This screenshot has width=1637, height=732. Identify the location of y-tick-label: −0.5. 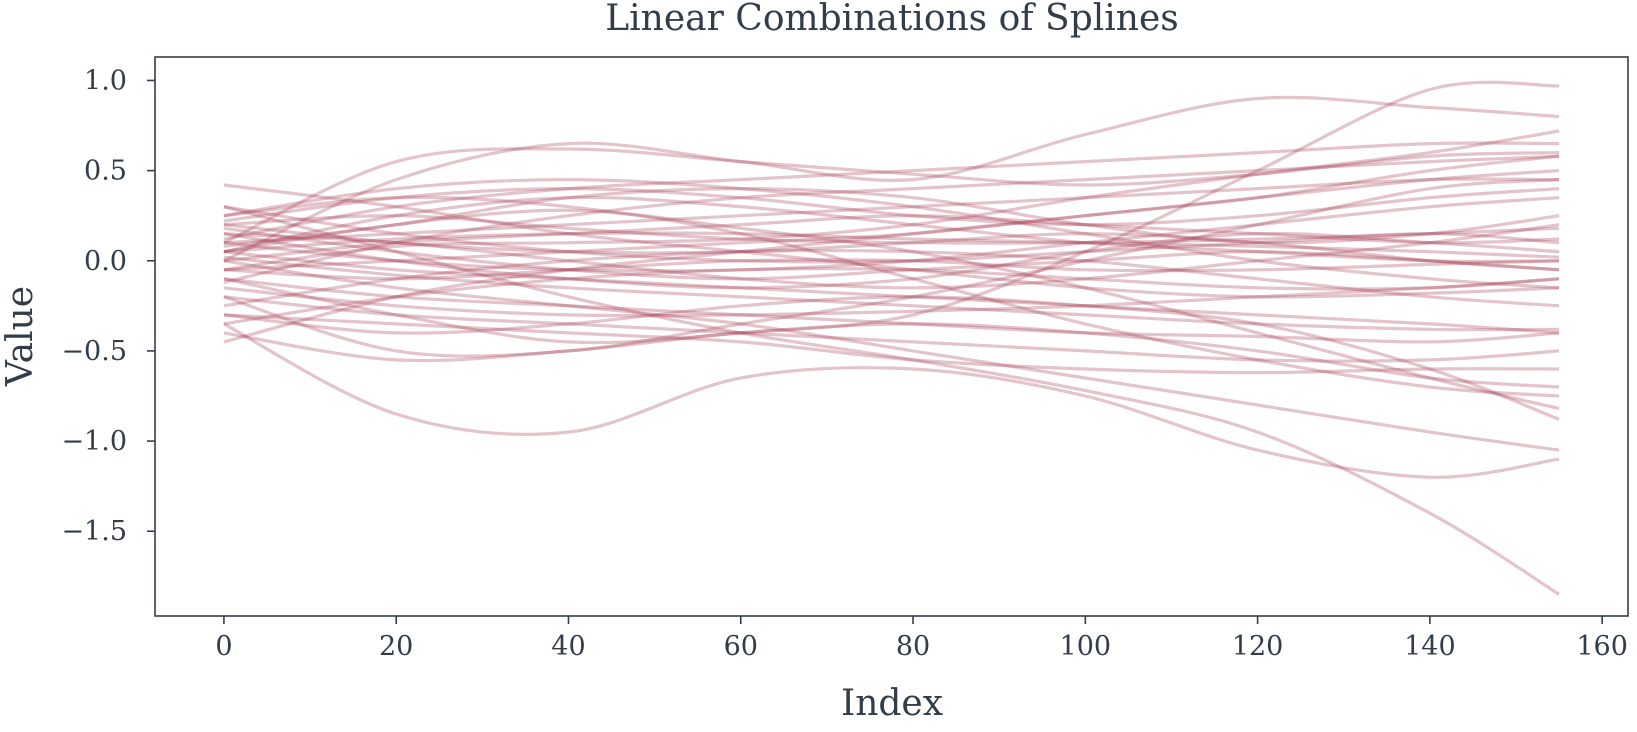
(94, 351).